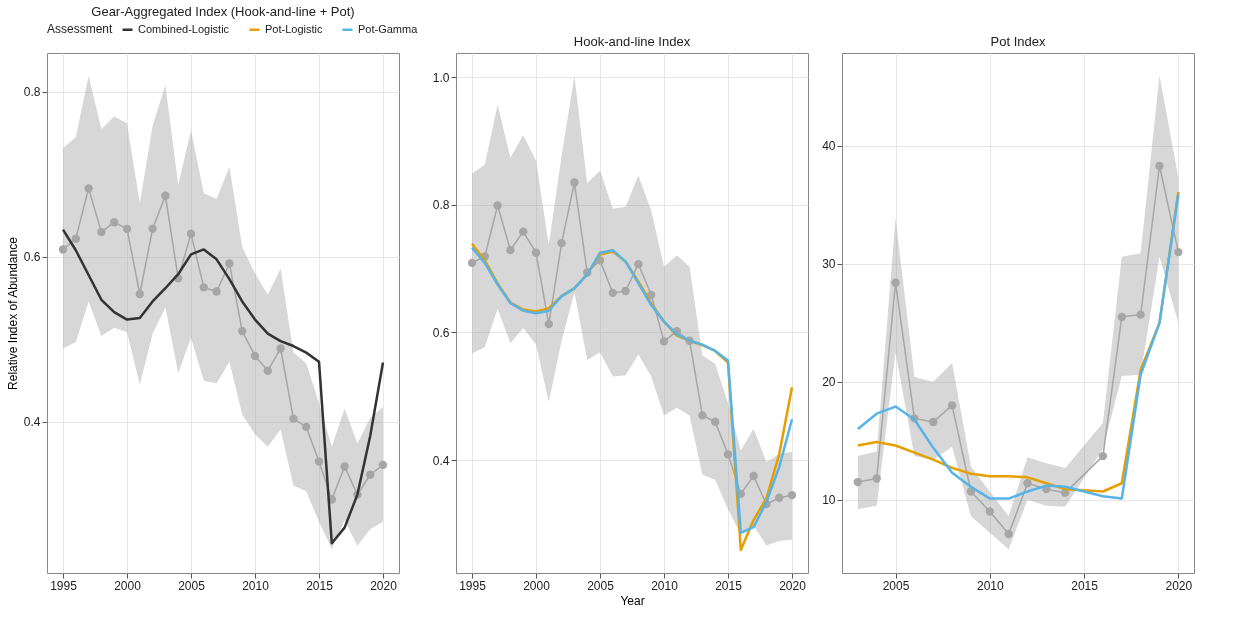 This screenshot has width=1252, height=621. Describe the element at coordinates (184, 28) in the screenshot. I see `legend-label: Combined-Logistic` at that location.